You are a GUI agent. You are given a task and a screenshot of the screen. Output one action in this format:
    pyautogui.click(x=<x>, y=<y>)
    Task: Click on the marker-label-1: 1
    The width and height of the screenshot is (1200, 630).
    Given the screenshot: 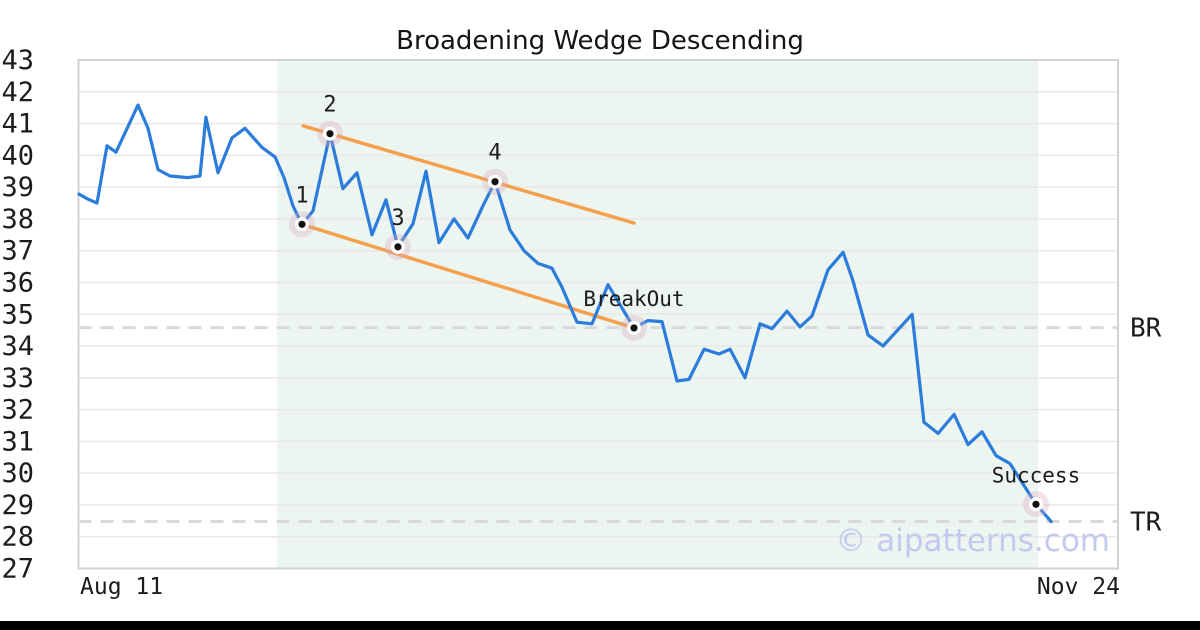 What is the action you would take?
    pyautogui.click(x=301, y=195)
    